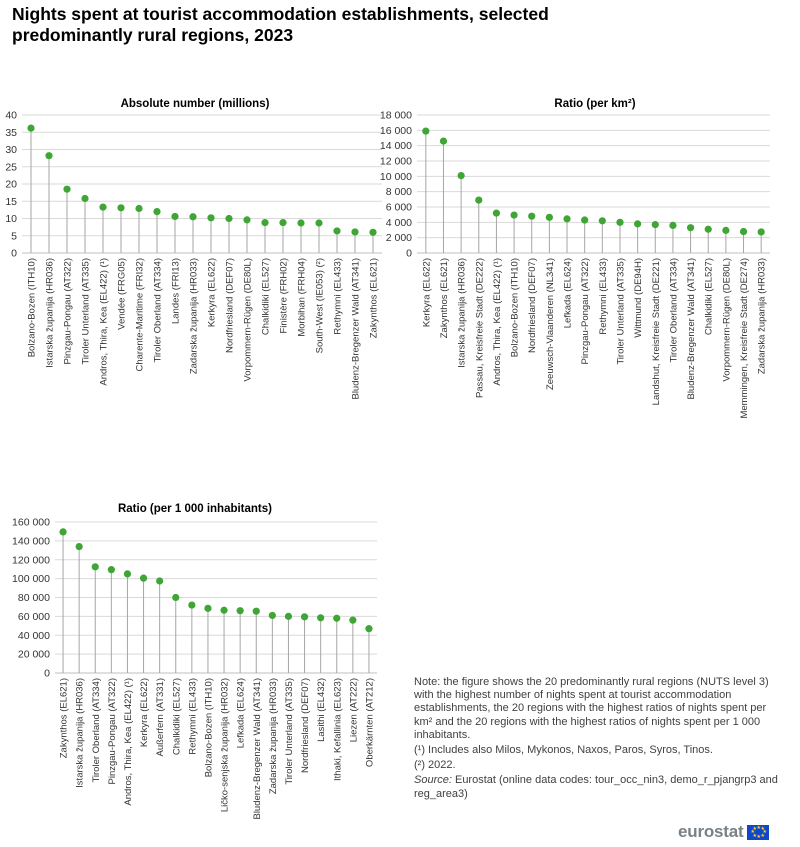 The width and height of the screenshot is (800, 847). I want to click on y-tick-label: 120 000, so click(31, 560).